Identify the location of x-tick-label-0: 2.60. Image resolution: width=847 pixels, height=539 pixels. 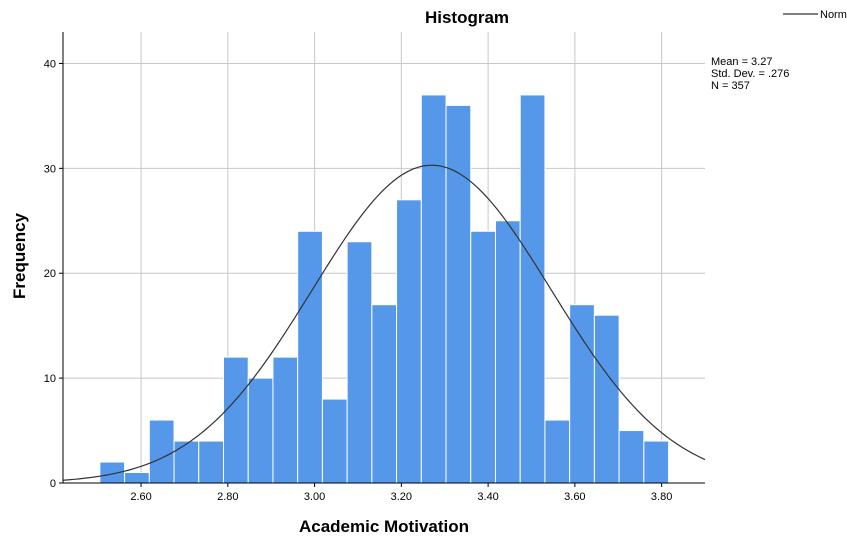
(140, 497).